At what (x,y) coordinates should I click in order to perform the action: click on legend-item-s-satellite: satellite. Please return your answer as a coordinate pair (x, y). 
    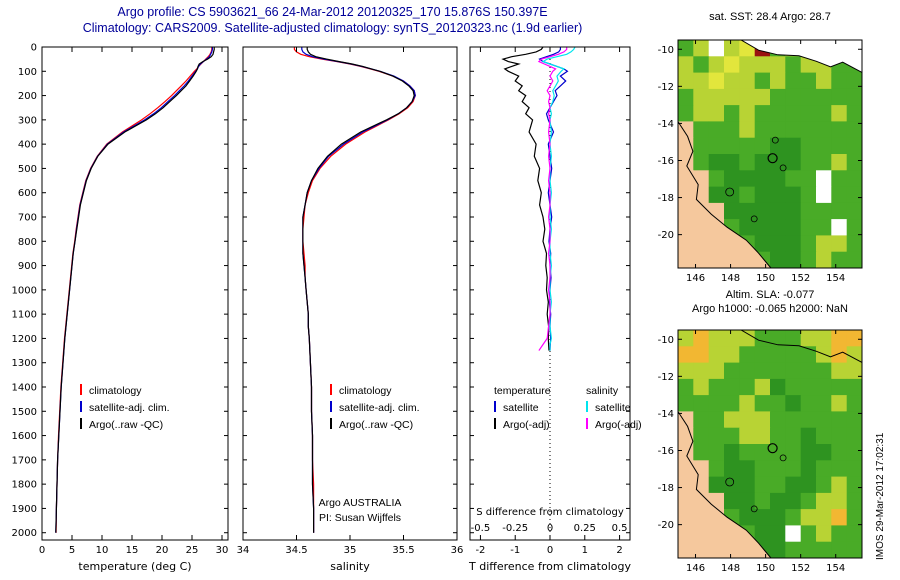
    Looking at the image, I should click on (624, 408).